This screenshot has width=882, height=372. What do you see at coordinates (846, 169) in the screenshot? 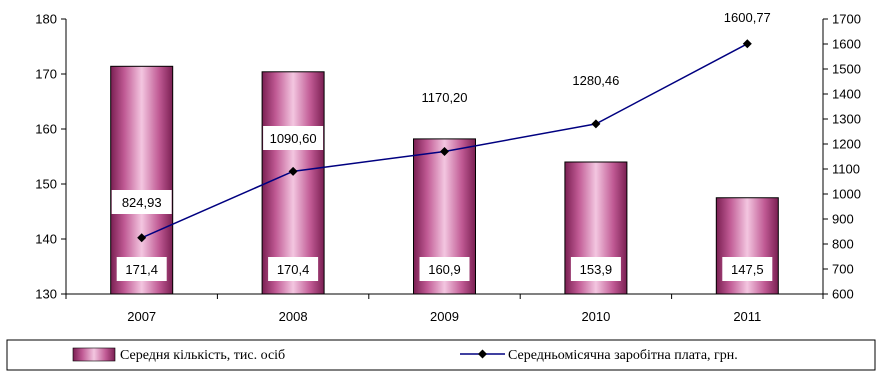
I see `right-tick-label: 1100` at bounding box center [846, 169].